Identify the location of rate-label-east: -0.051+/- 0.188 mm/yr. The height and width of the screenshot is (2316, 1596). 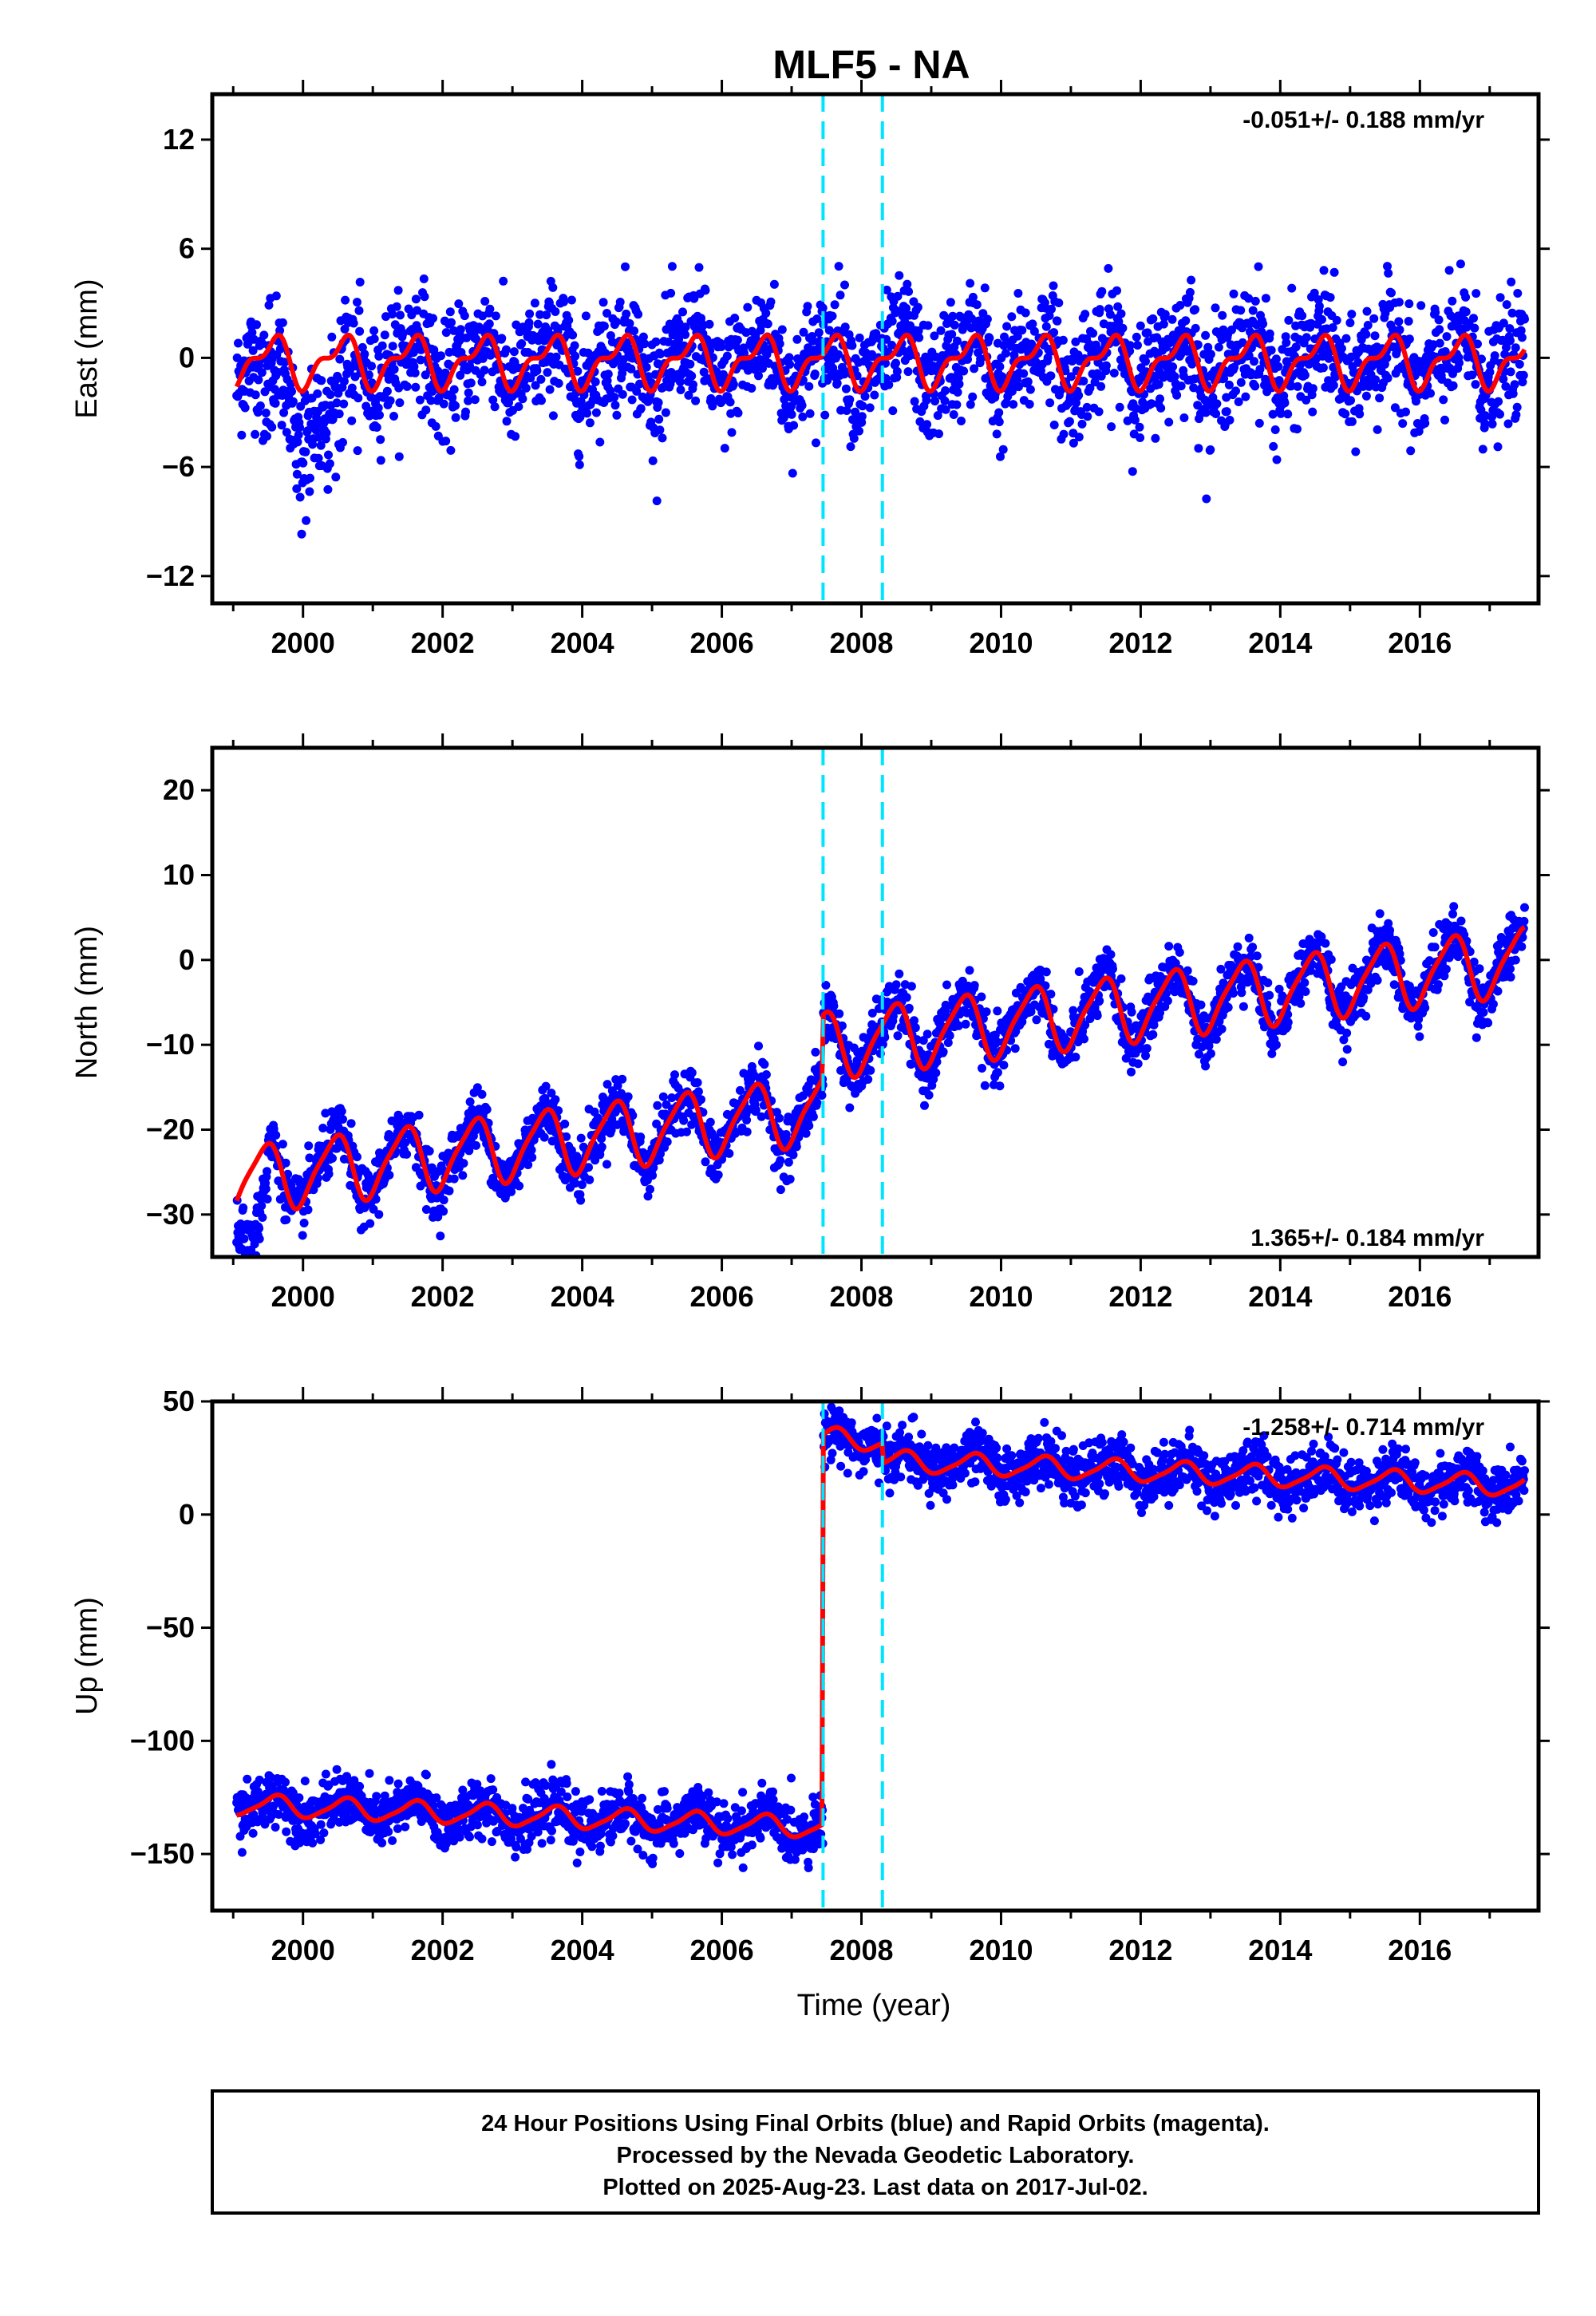
(1363, 120).